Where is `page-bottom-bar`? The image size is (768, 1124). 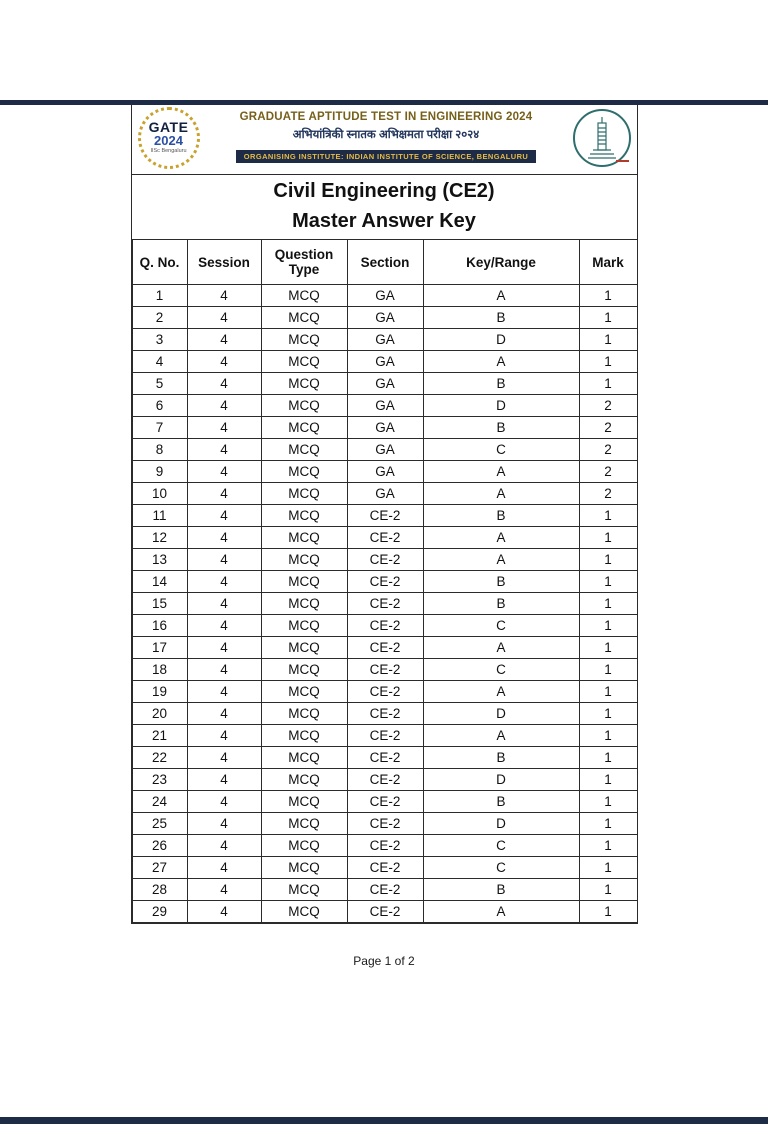
page-bottom-bar is located at coordinates (384, 1120).